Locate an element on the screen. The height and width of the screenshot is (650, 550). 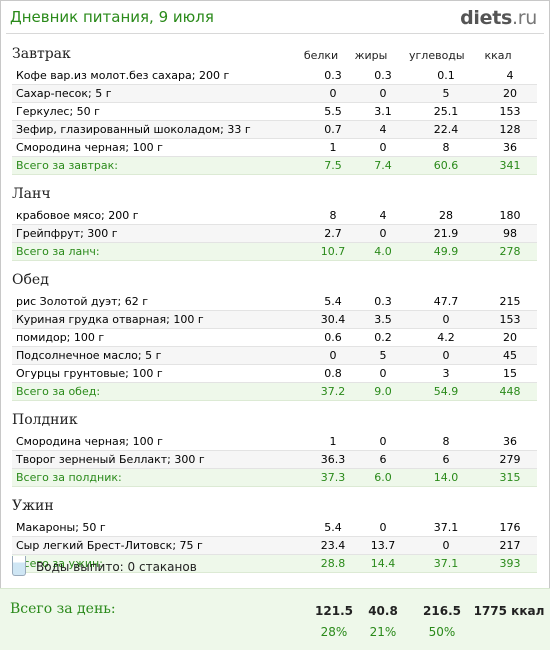
food-kcal: 36 is located at coordinates (510, 441).